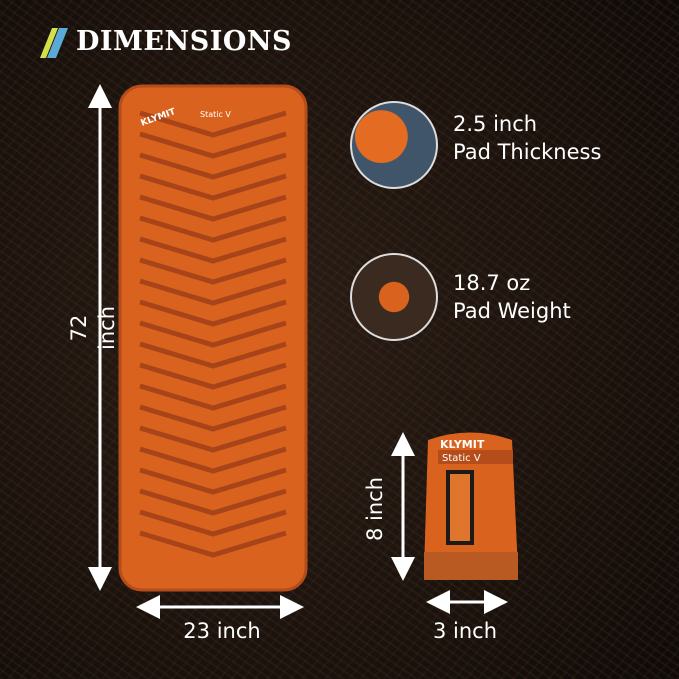  Describe the element at coordinates (93, 328) in the screenshot. I see `length-label: 72 inch` at that location.